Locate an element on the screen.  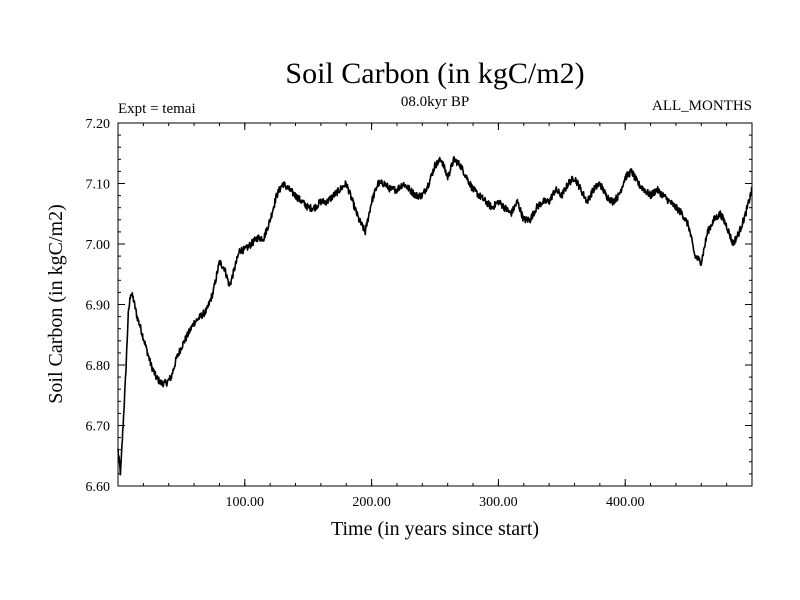
y-tick-label: 6.80 is located at coordinates (98, 366).